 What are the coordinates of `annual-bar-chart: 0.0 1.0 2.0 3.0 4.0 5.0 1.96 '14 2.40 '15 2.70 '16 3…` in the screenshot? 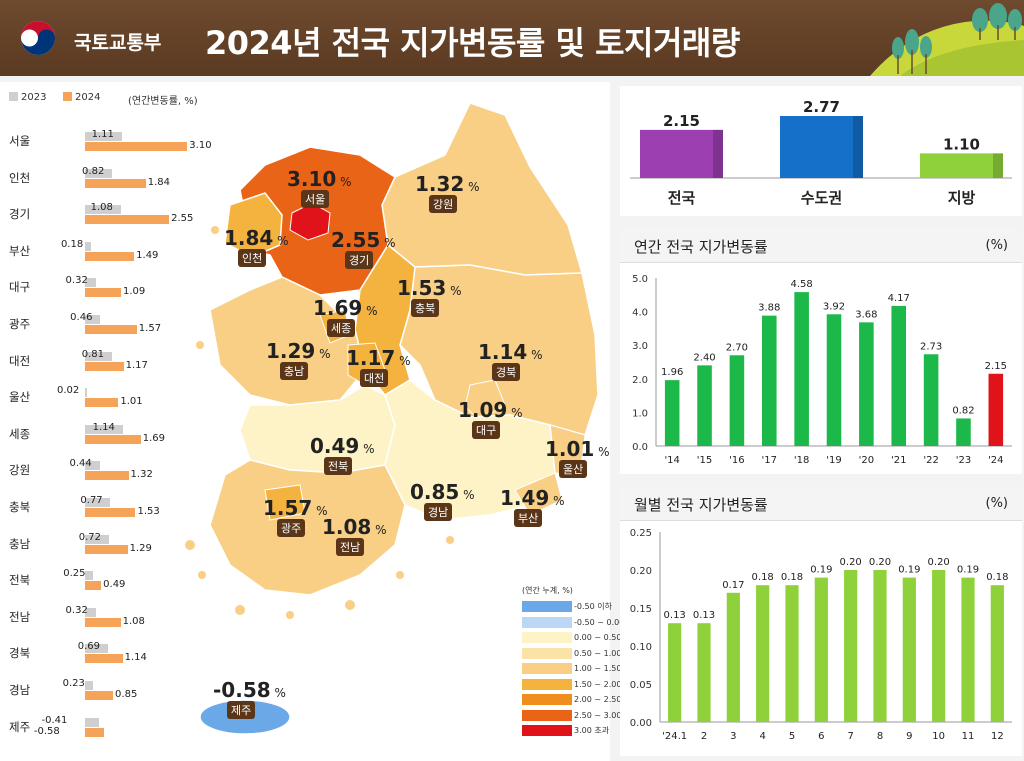 It's located at (822, 370).